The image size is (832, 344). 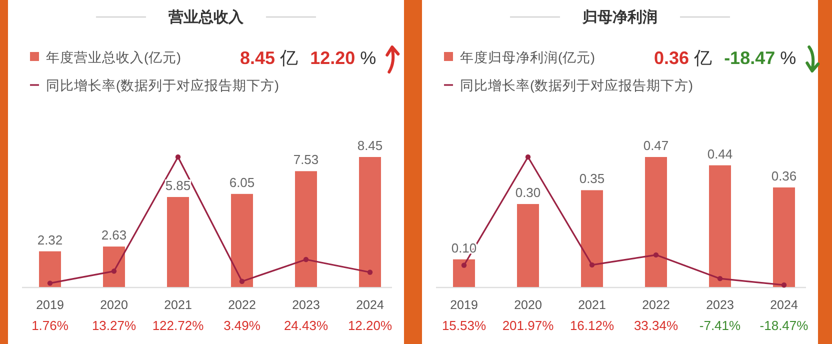 What do you see at coordinates (178, 325) in the screenshot?
I see `data-label: 122.72%` at bounding box center [178, 325].